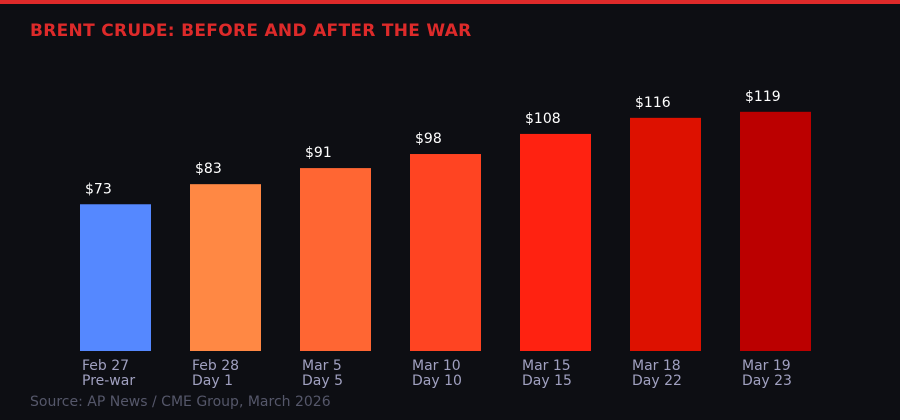 The image size is (900, 420). I want to click on chart-title: BRENT CRUDE: BEFORE AND AFTER THE WAR, so click(251, 31).